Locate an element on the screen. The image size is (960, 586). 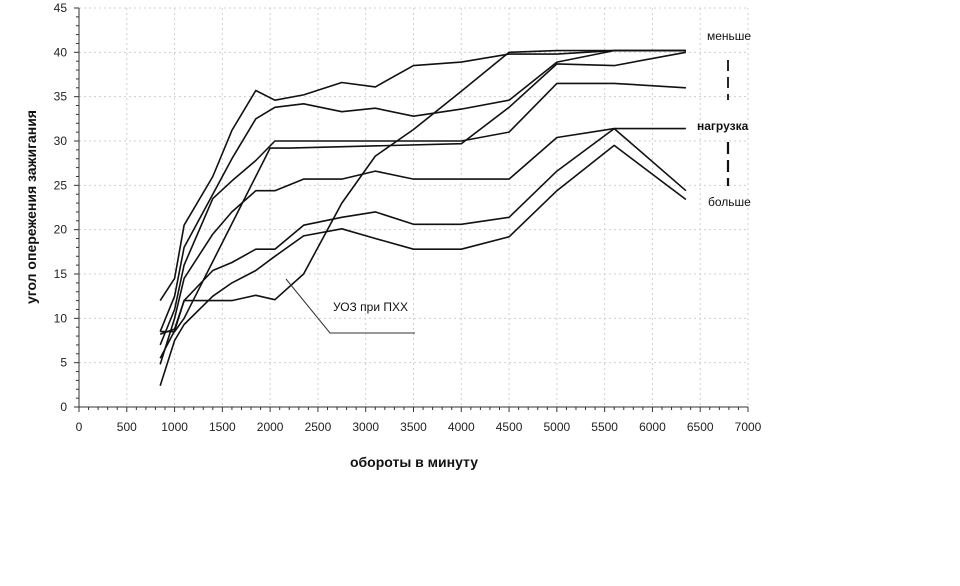
x-tick-label: 3500 is located at coordinates (413, 427).